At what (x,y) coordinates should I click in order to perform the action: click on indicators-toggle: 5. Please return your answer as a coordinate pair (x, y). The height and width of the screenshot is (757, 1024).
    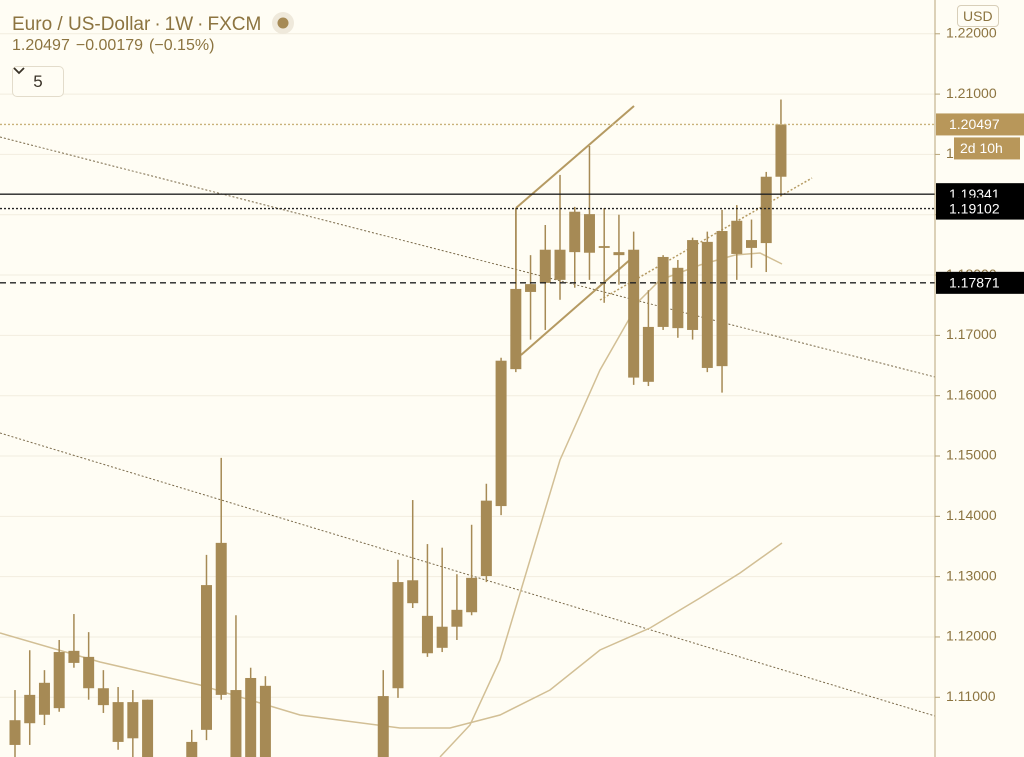
    Looking at the image, I should click on (38, 81).